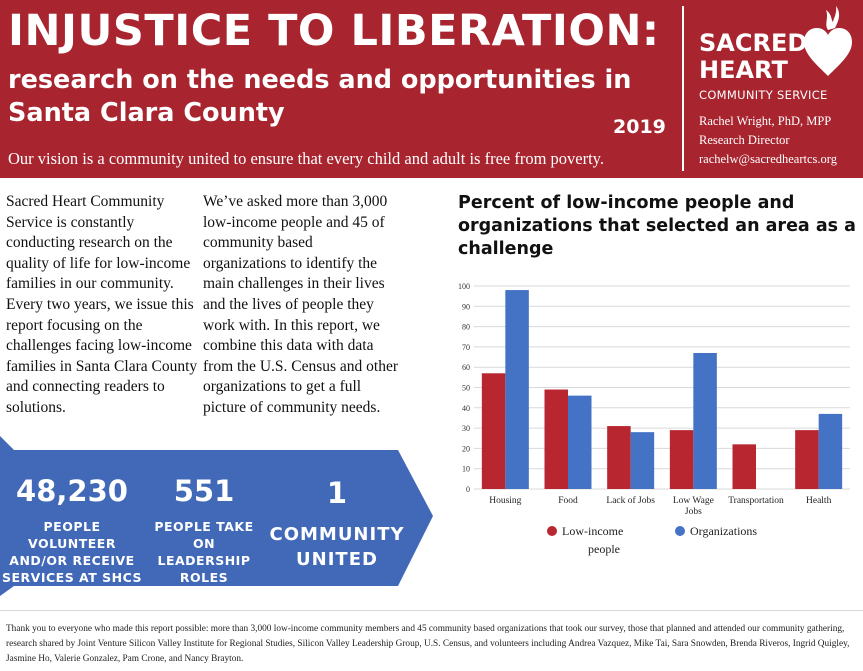 Image resolution: width=863 pixels, height=671 pixels. Describe the element at coordinates (693, 506) in the screenshot. I see `x-tick-label: Low Wage Jobs` at that location.